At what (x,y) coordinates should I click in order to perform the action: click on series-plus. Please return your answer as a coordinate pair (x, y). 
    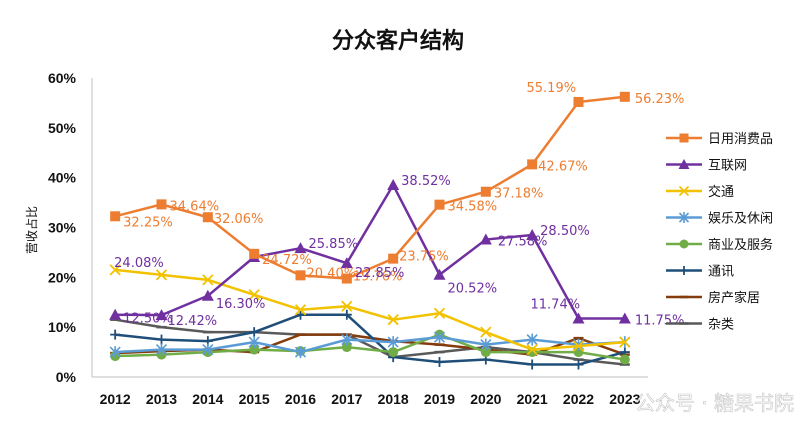
    Looking at the image, I should click on (370, 339).